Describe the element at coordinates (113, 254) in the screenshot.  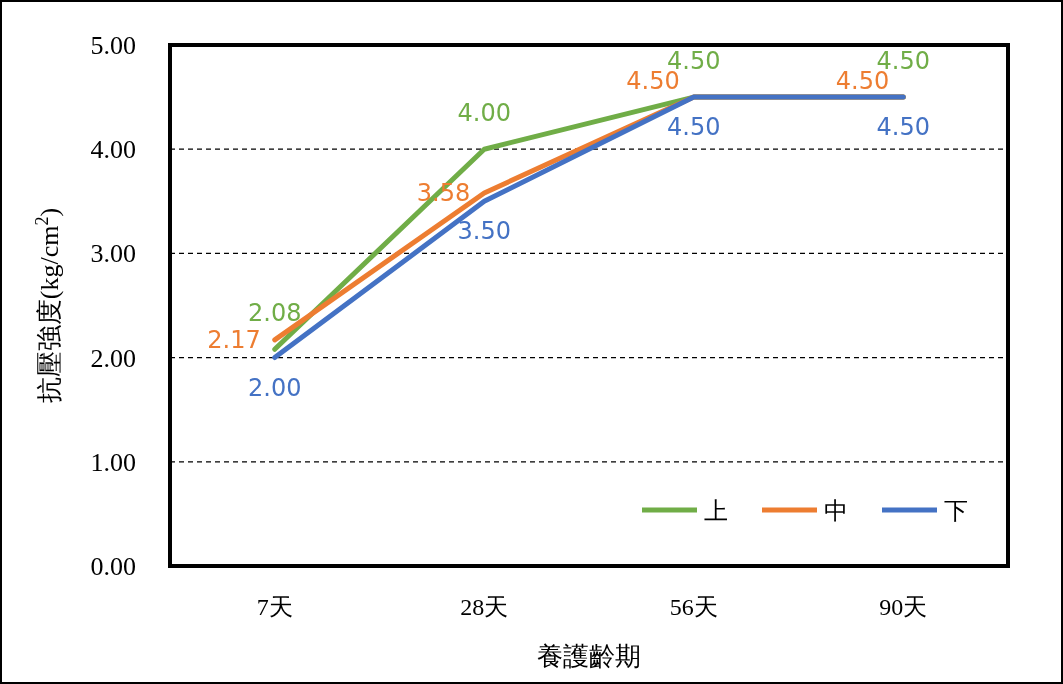
I see `y-tick-label: 3.00` at that location.